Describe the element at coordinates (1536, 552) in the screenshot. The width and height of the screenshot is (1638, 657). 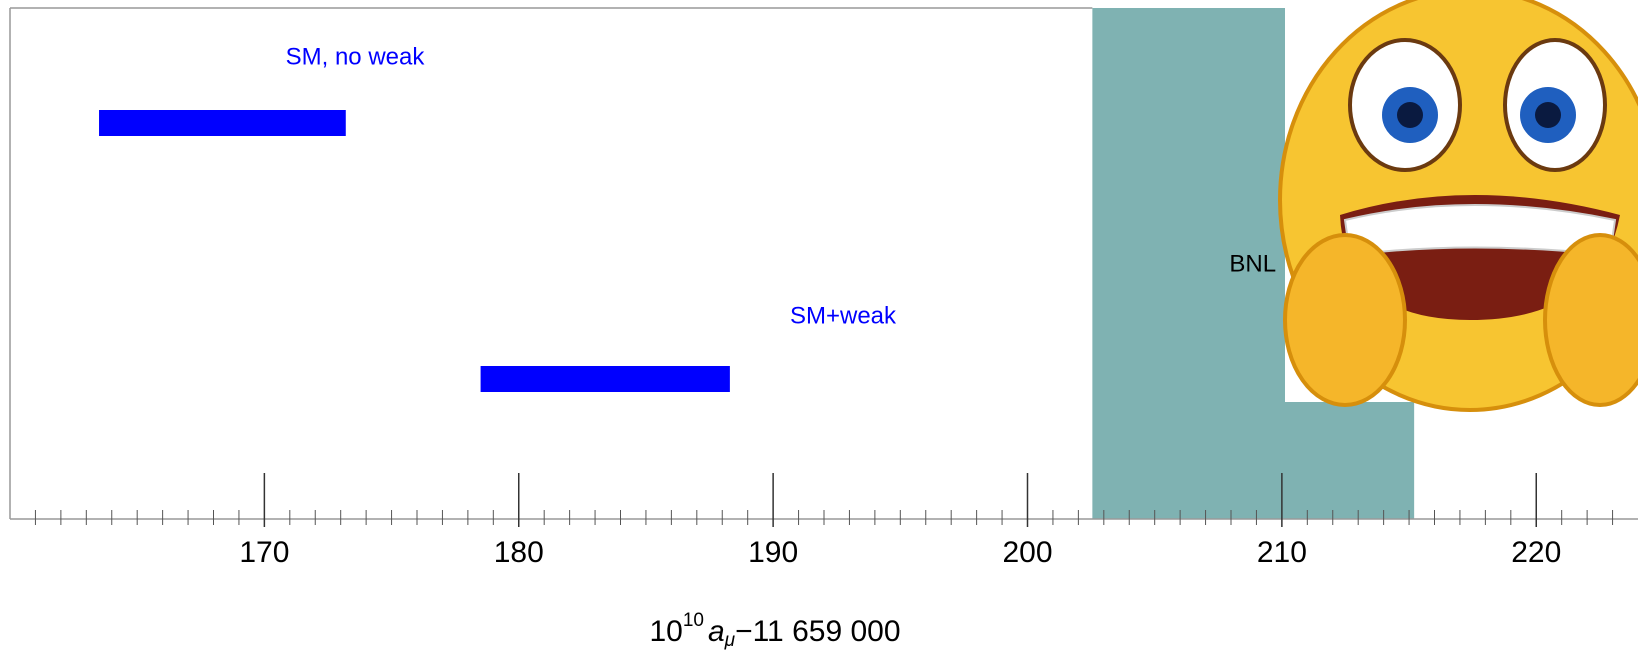
I see `x-tick-label: 220` at that location.